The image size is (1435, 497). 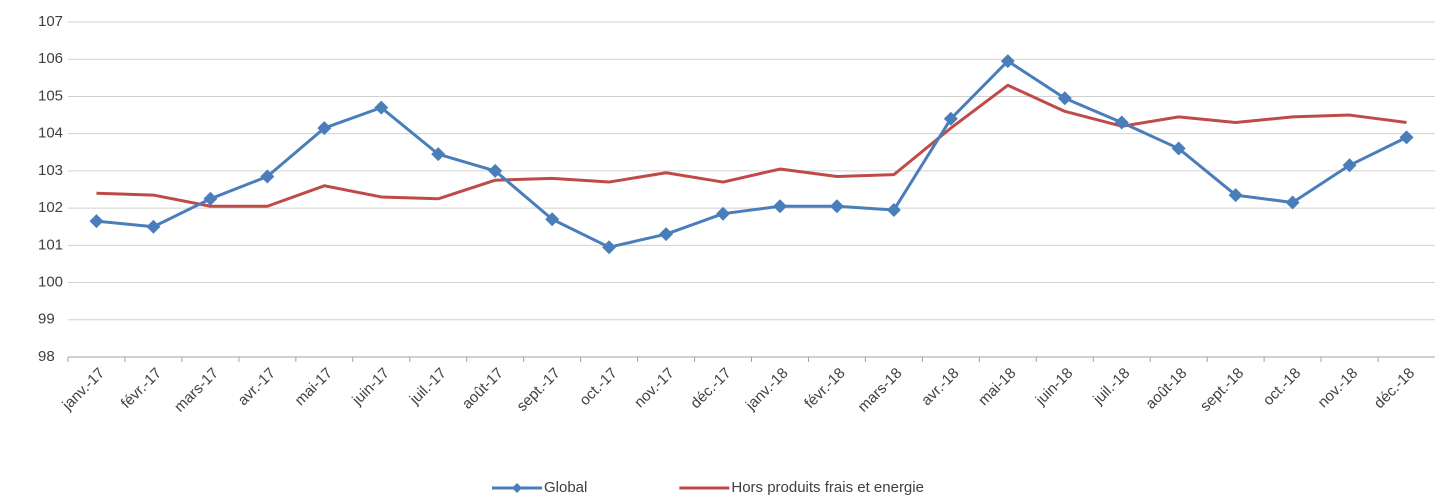 What do you see at coordinates (141, 388) in the screenshot?
I see `x-tick-label: févr.-17` at bounding box center [141, 388].